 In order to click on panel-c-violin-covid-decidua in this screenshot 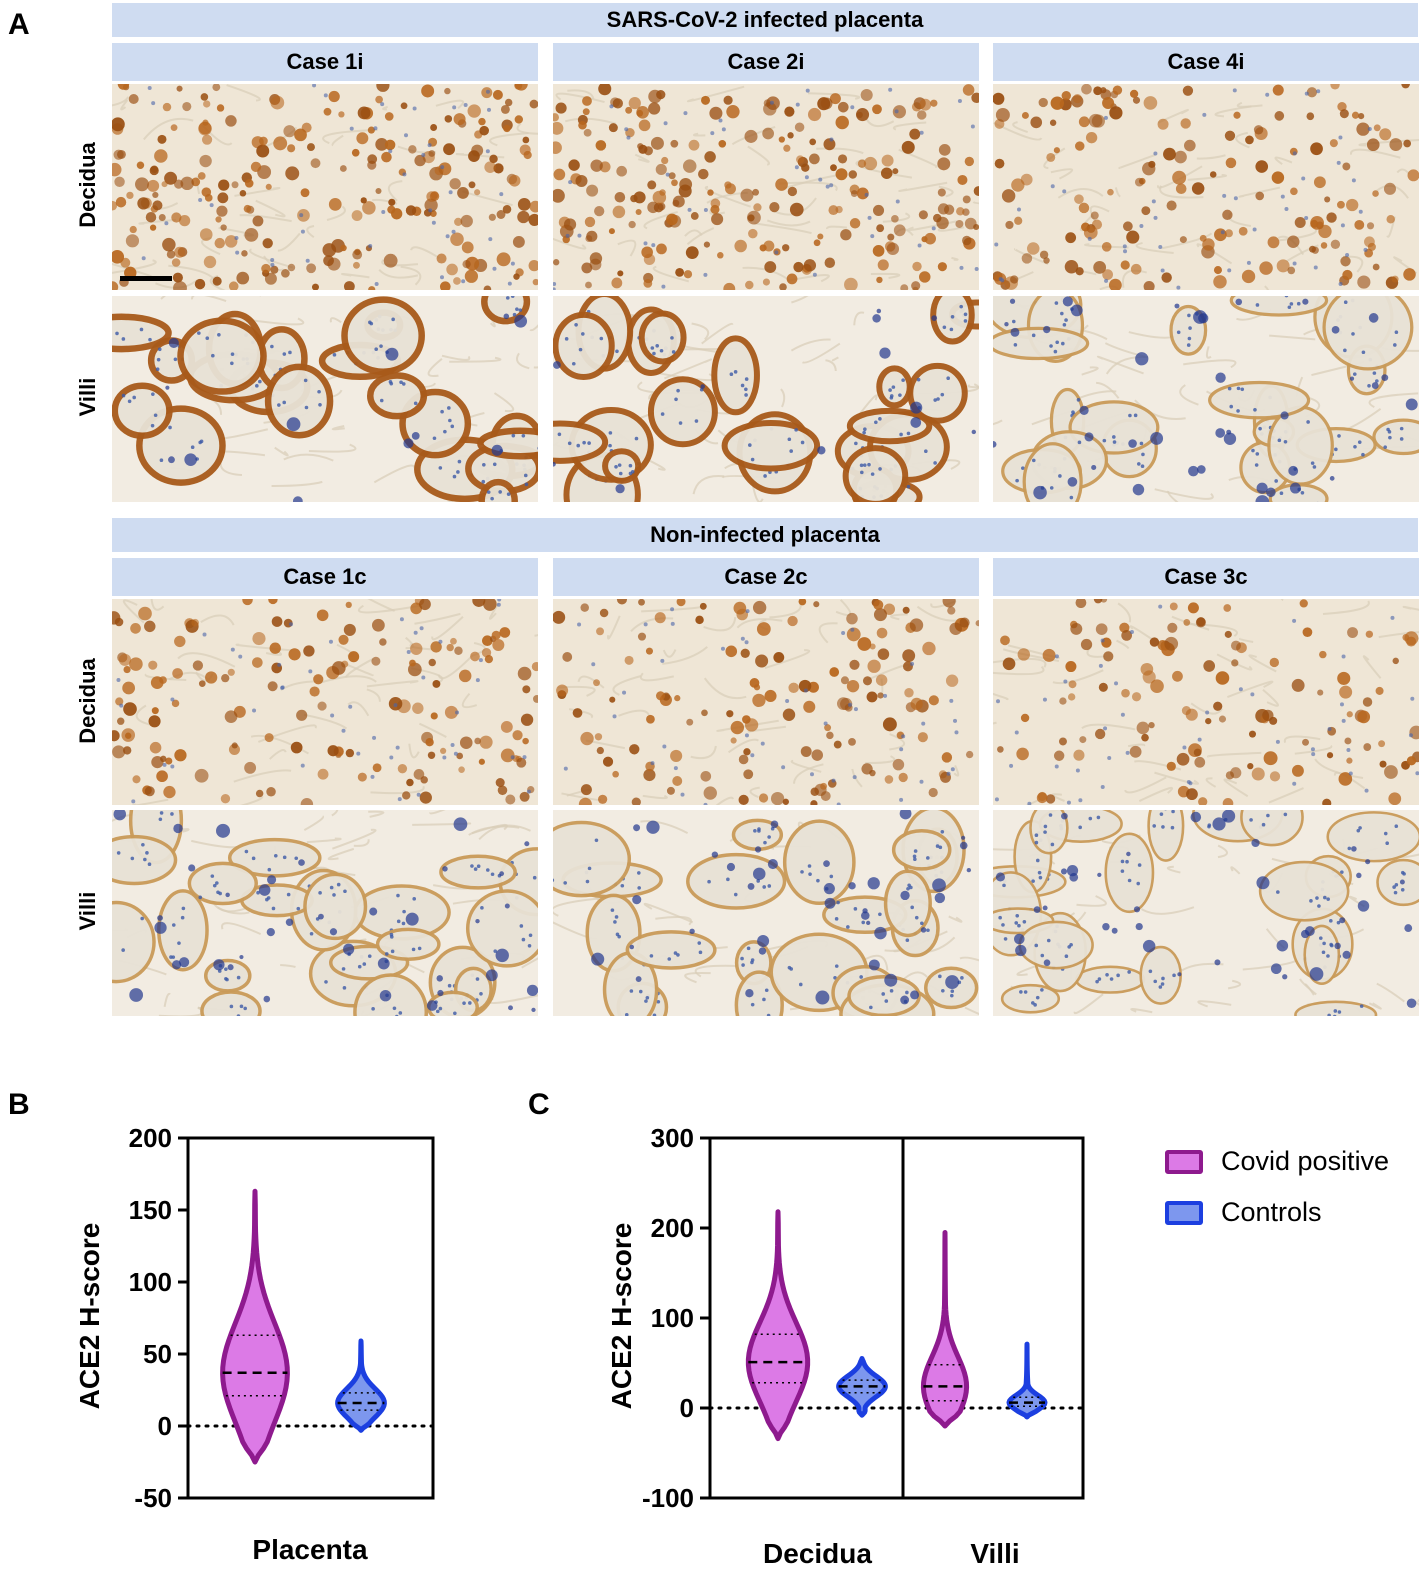, I will do `click(778, 1325)`.